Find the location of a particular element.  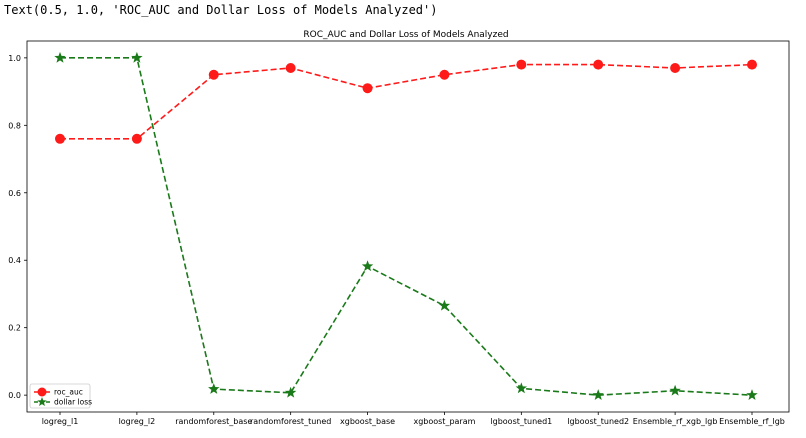

legend-marker-dollar-loss is located at coordinates (42, 402).